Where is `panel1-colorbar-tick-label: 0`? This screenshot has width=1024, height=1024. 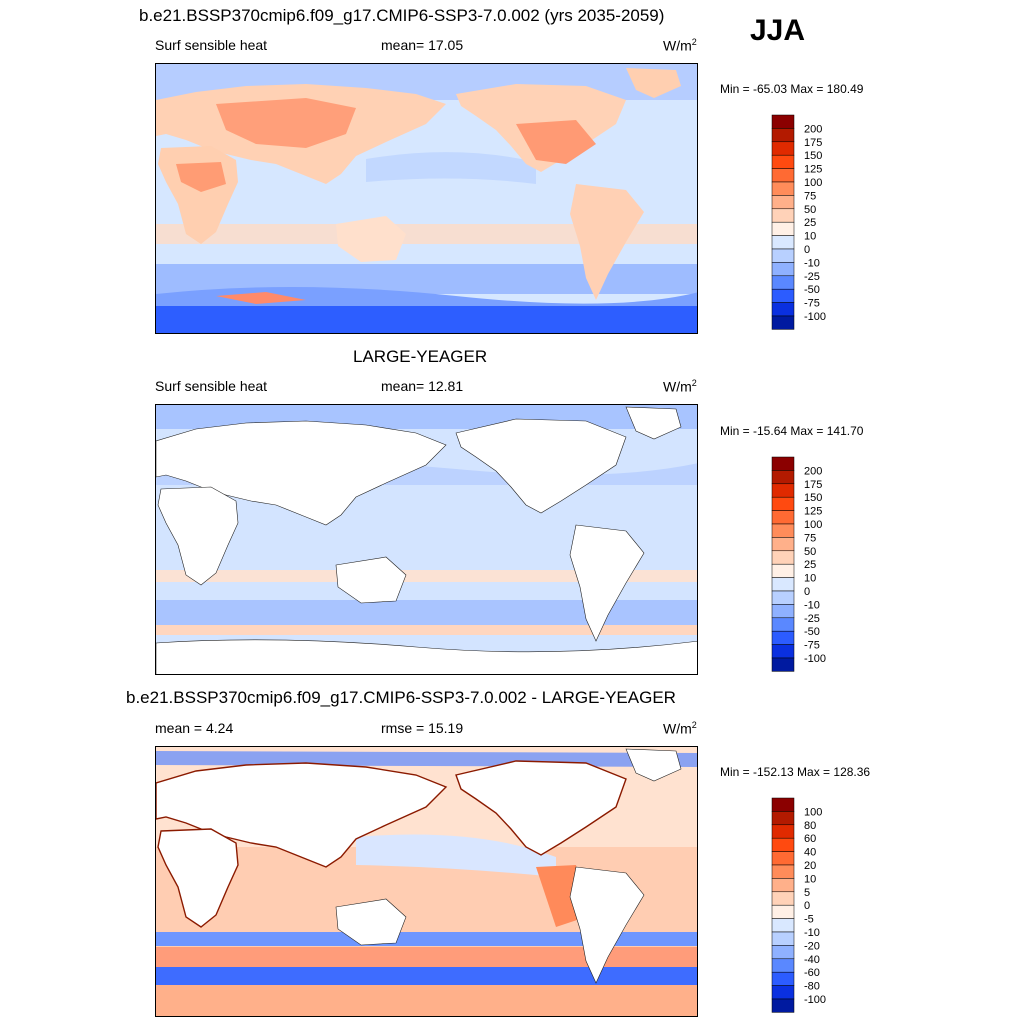 panel1-colorbar-tick-label: 0 is located at coordinates (807, 250).